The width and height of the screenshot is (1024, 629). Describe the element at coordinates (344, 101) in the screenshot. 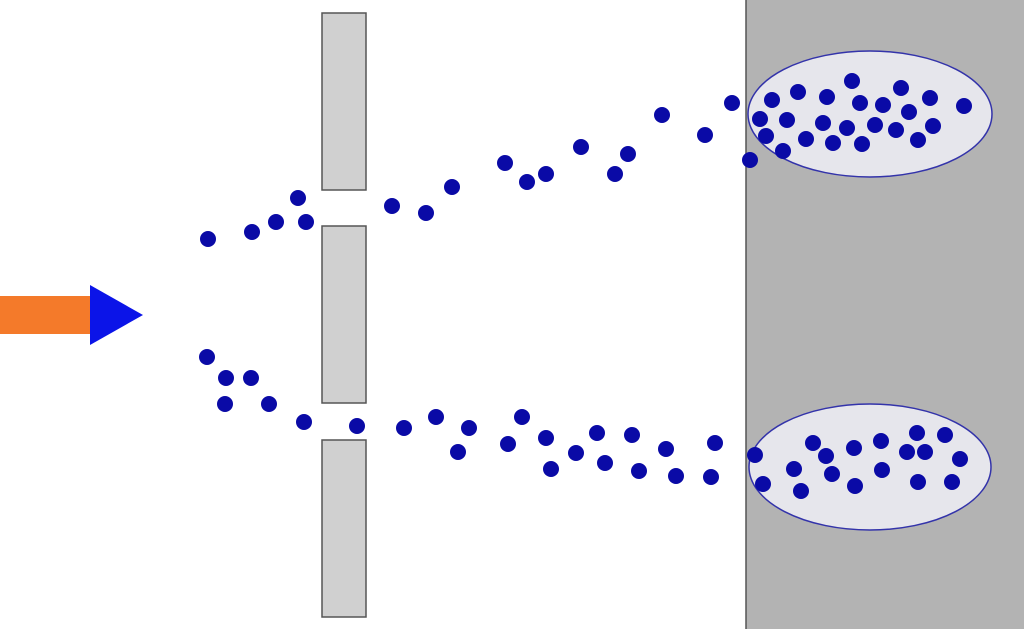

I see `barrier-segment-top` at that location.